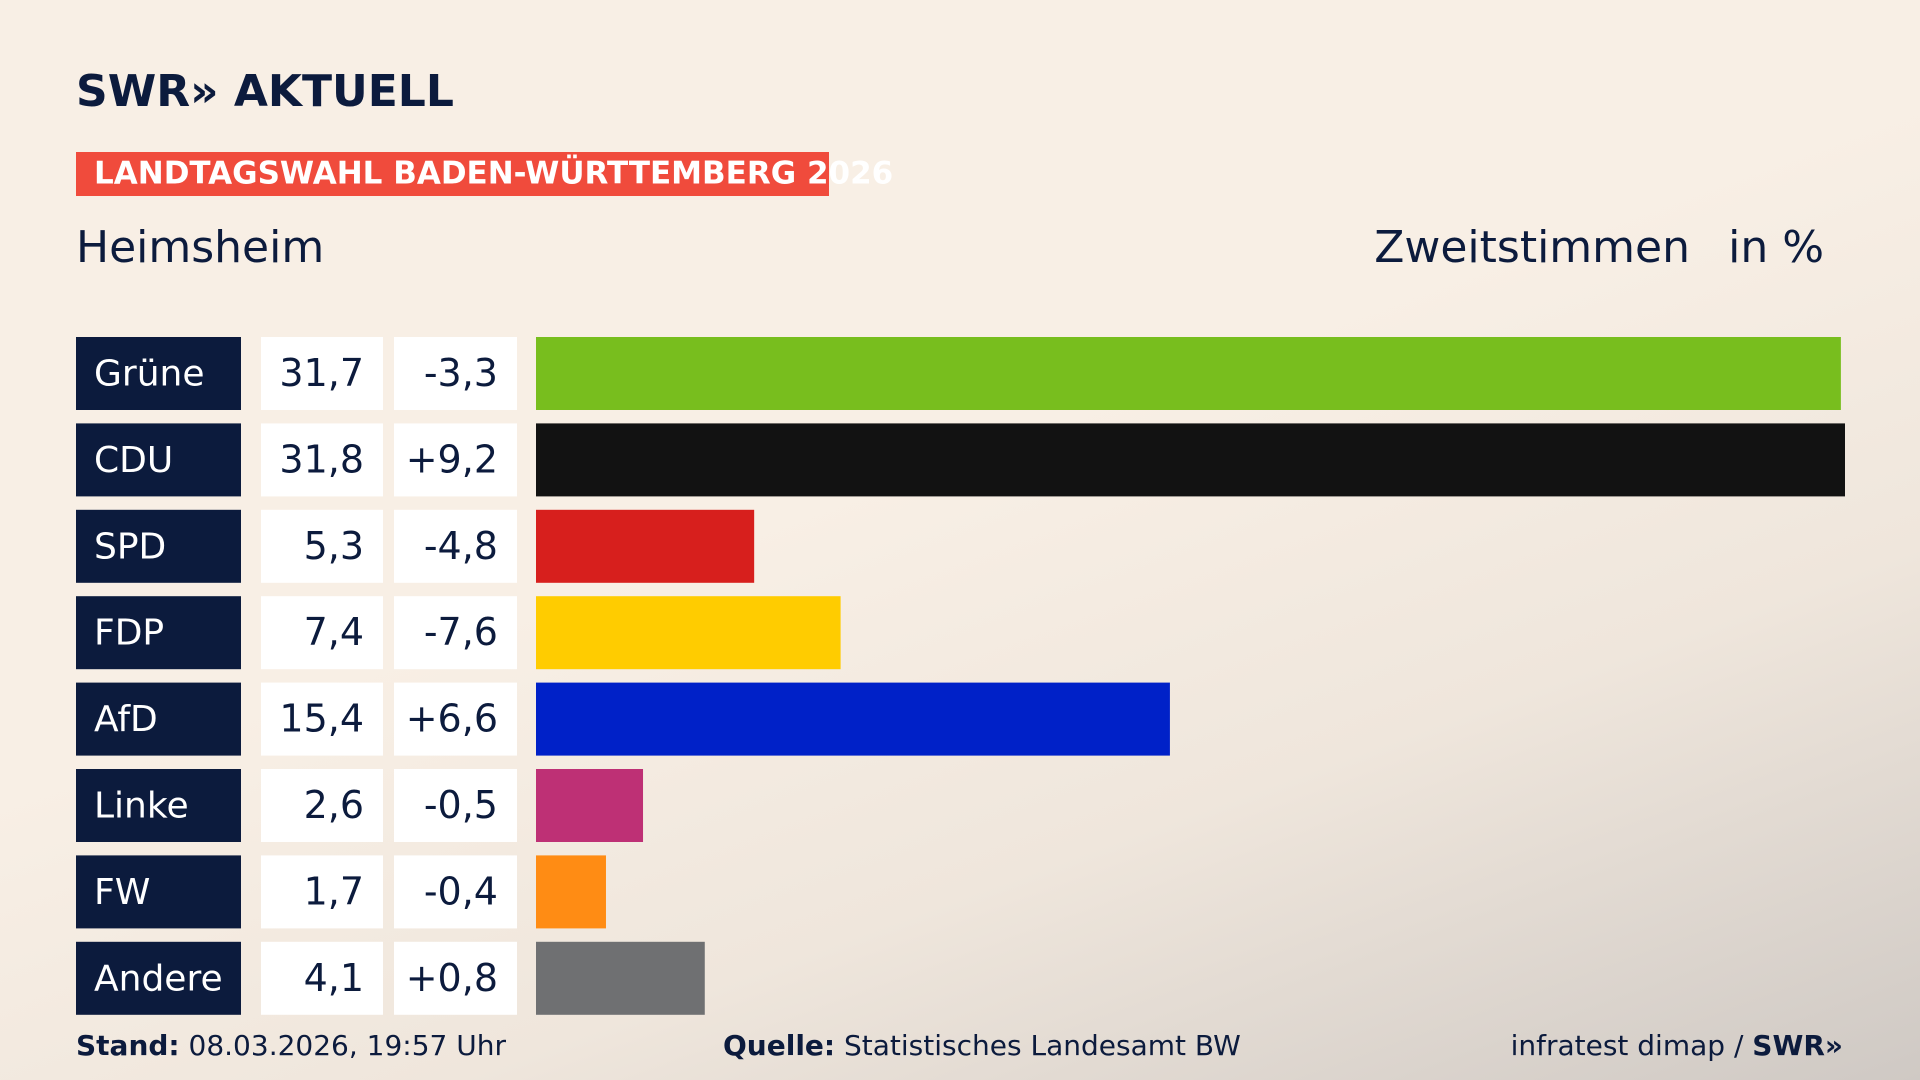 The height and width of the screenshot is (1080, 1920). I want to click on party-label: Andere, so click(158, 978).